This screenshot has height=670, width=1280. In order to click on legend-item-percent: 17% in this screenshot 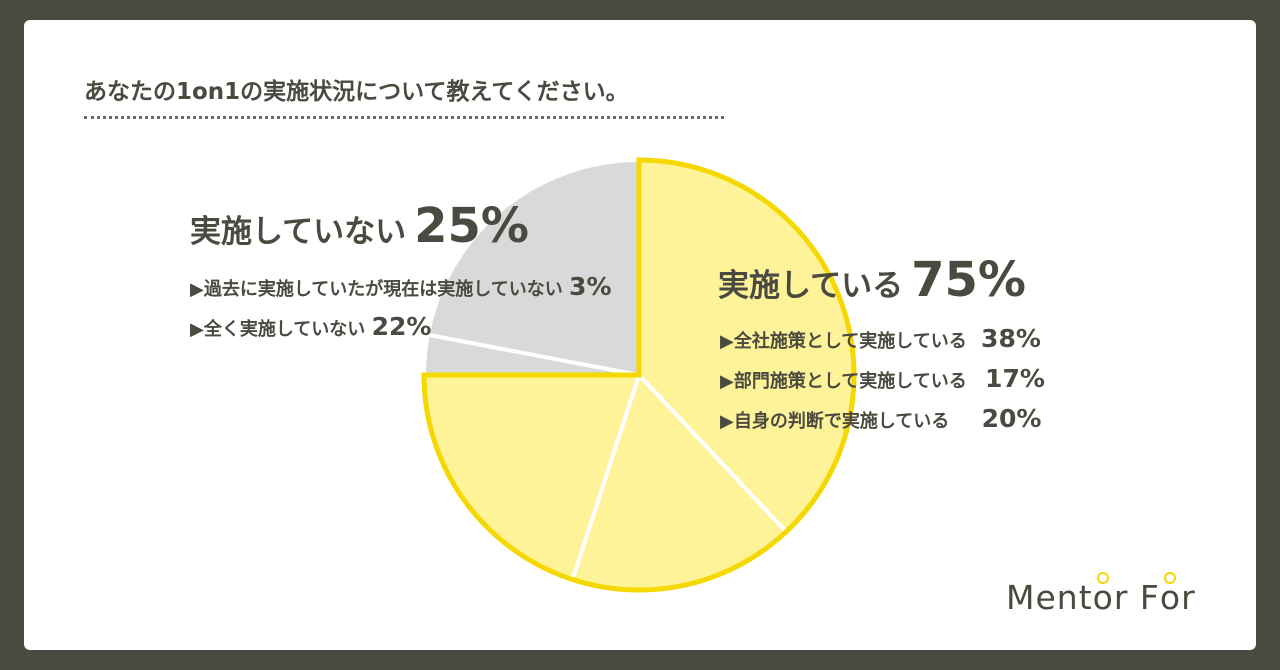, I will do `click(1015, 378)`.